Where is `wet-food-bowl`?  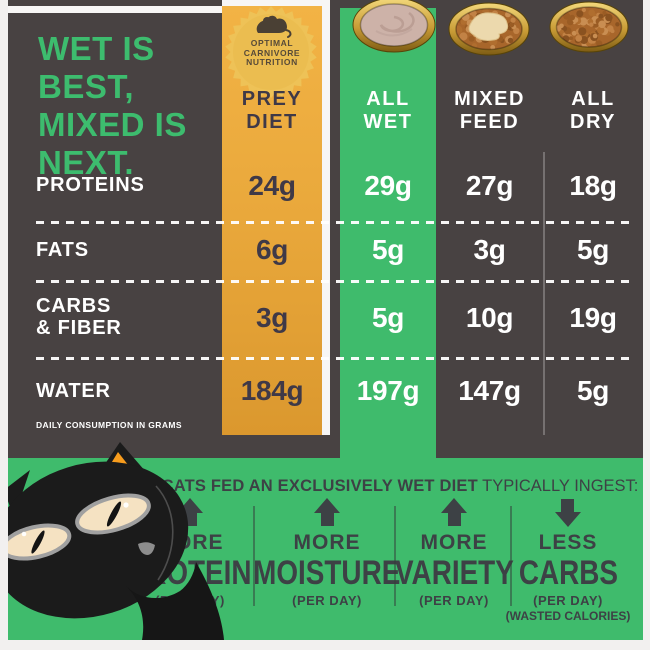 wet-food-bowl is located at coordinates (394, 26).